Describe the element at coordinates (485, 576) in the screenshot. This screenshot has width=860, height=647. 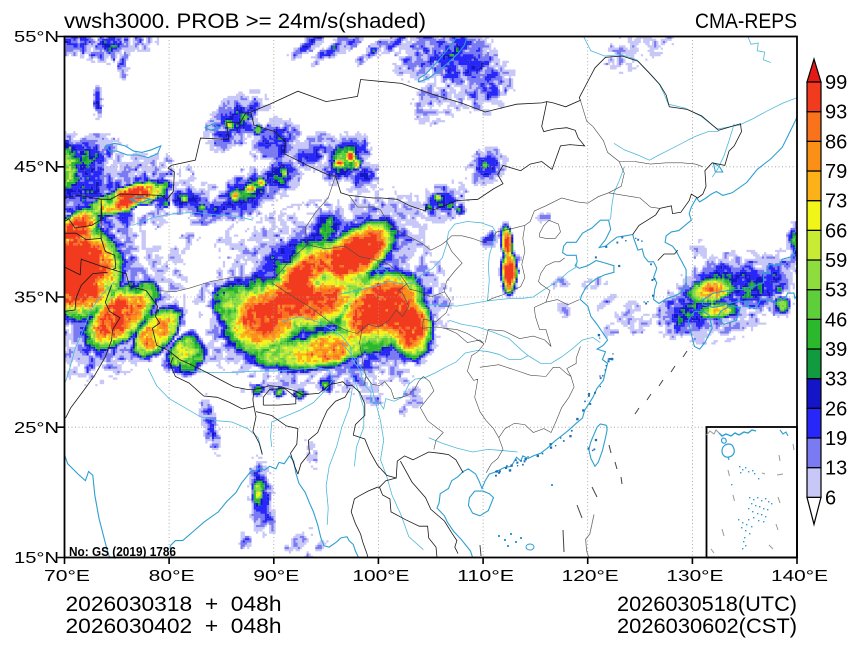
I see `svg-text: 110°E` at that location.